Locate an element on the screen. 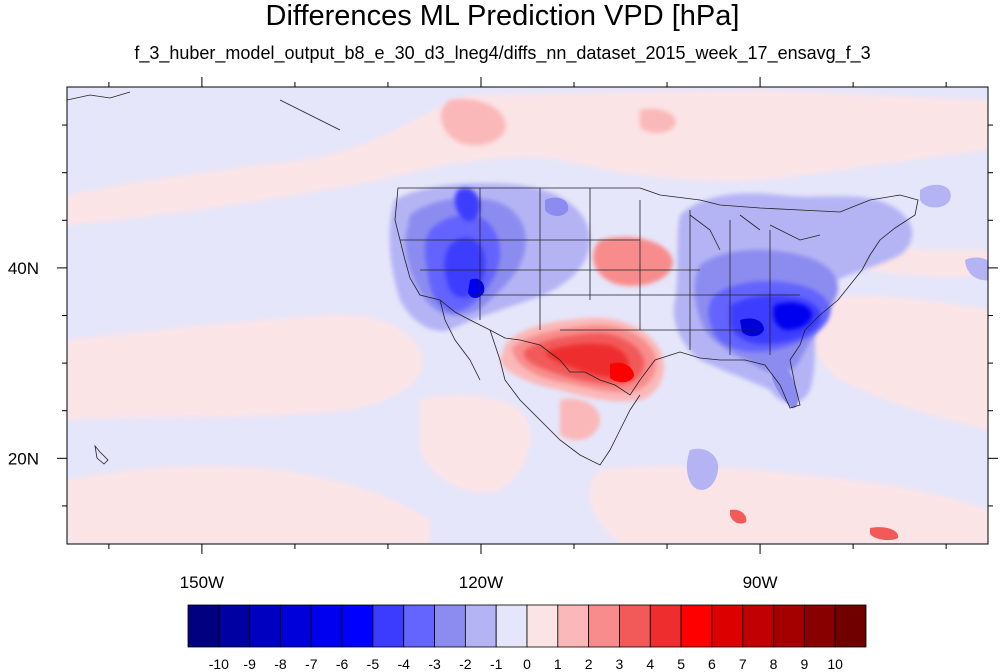 This screenshot has width=1005, height=672. colorbar-label: -7 is located at coordinates (311, 664).